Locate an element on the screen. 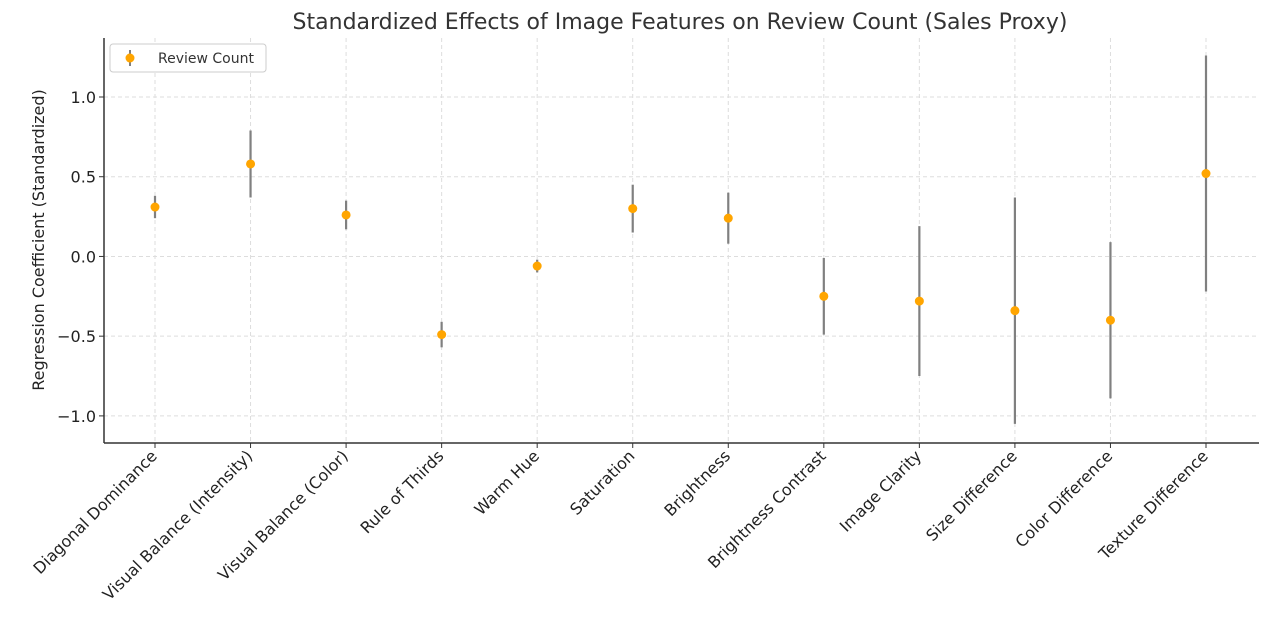 This screenshot has width=1269, height=633. x-tick-label: Saturation is located at coordinates (602, 482).